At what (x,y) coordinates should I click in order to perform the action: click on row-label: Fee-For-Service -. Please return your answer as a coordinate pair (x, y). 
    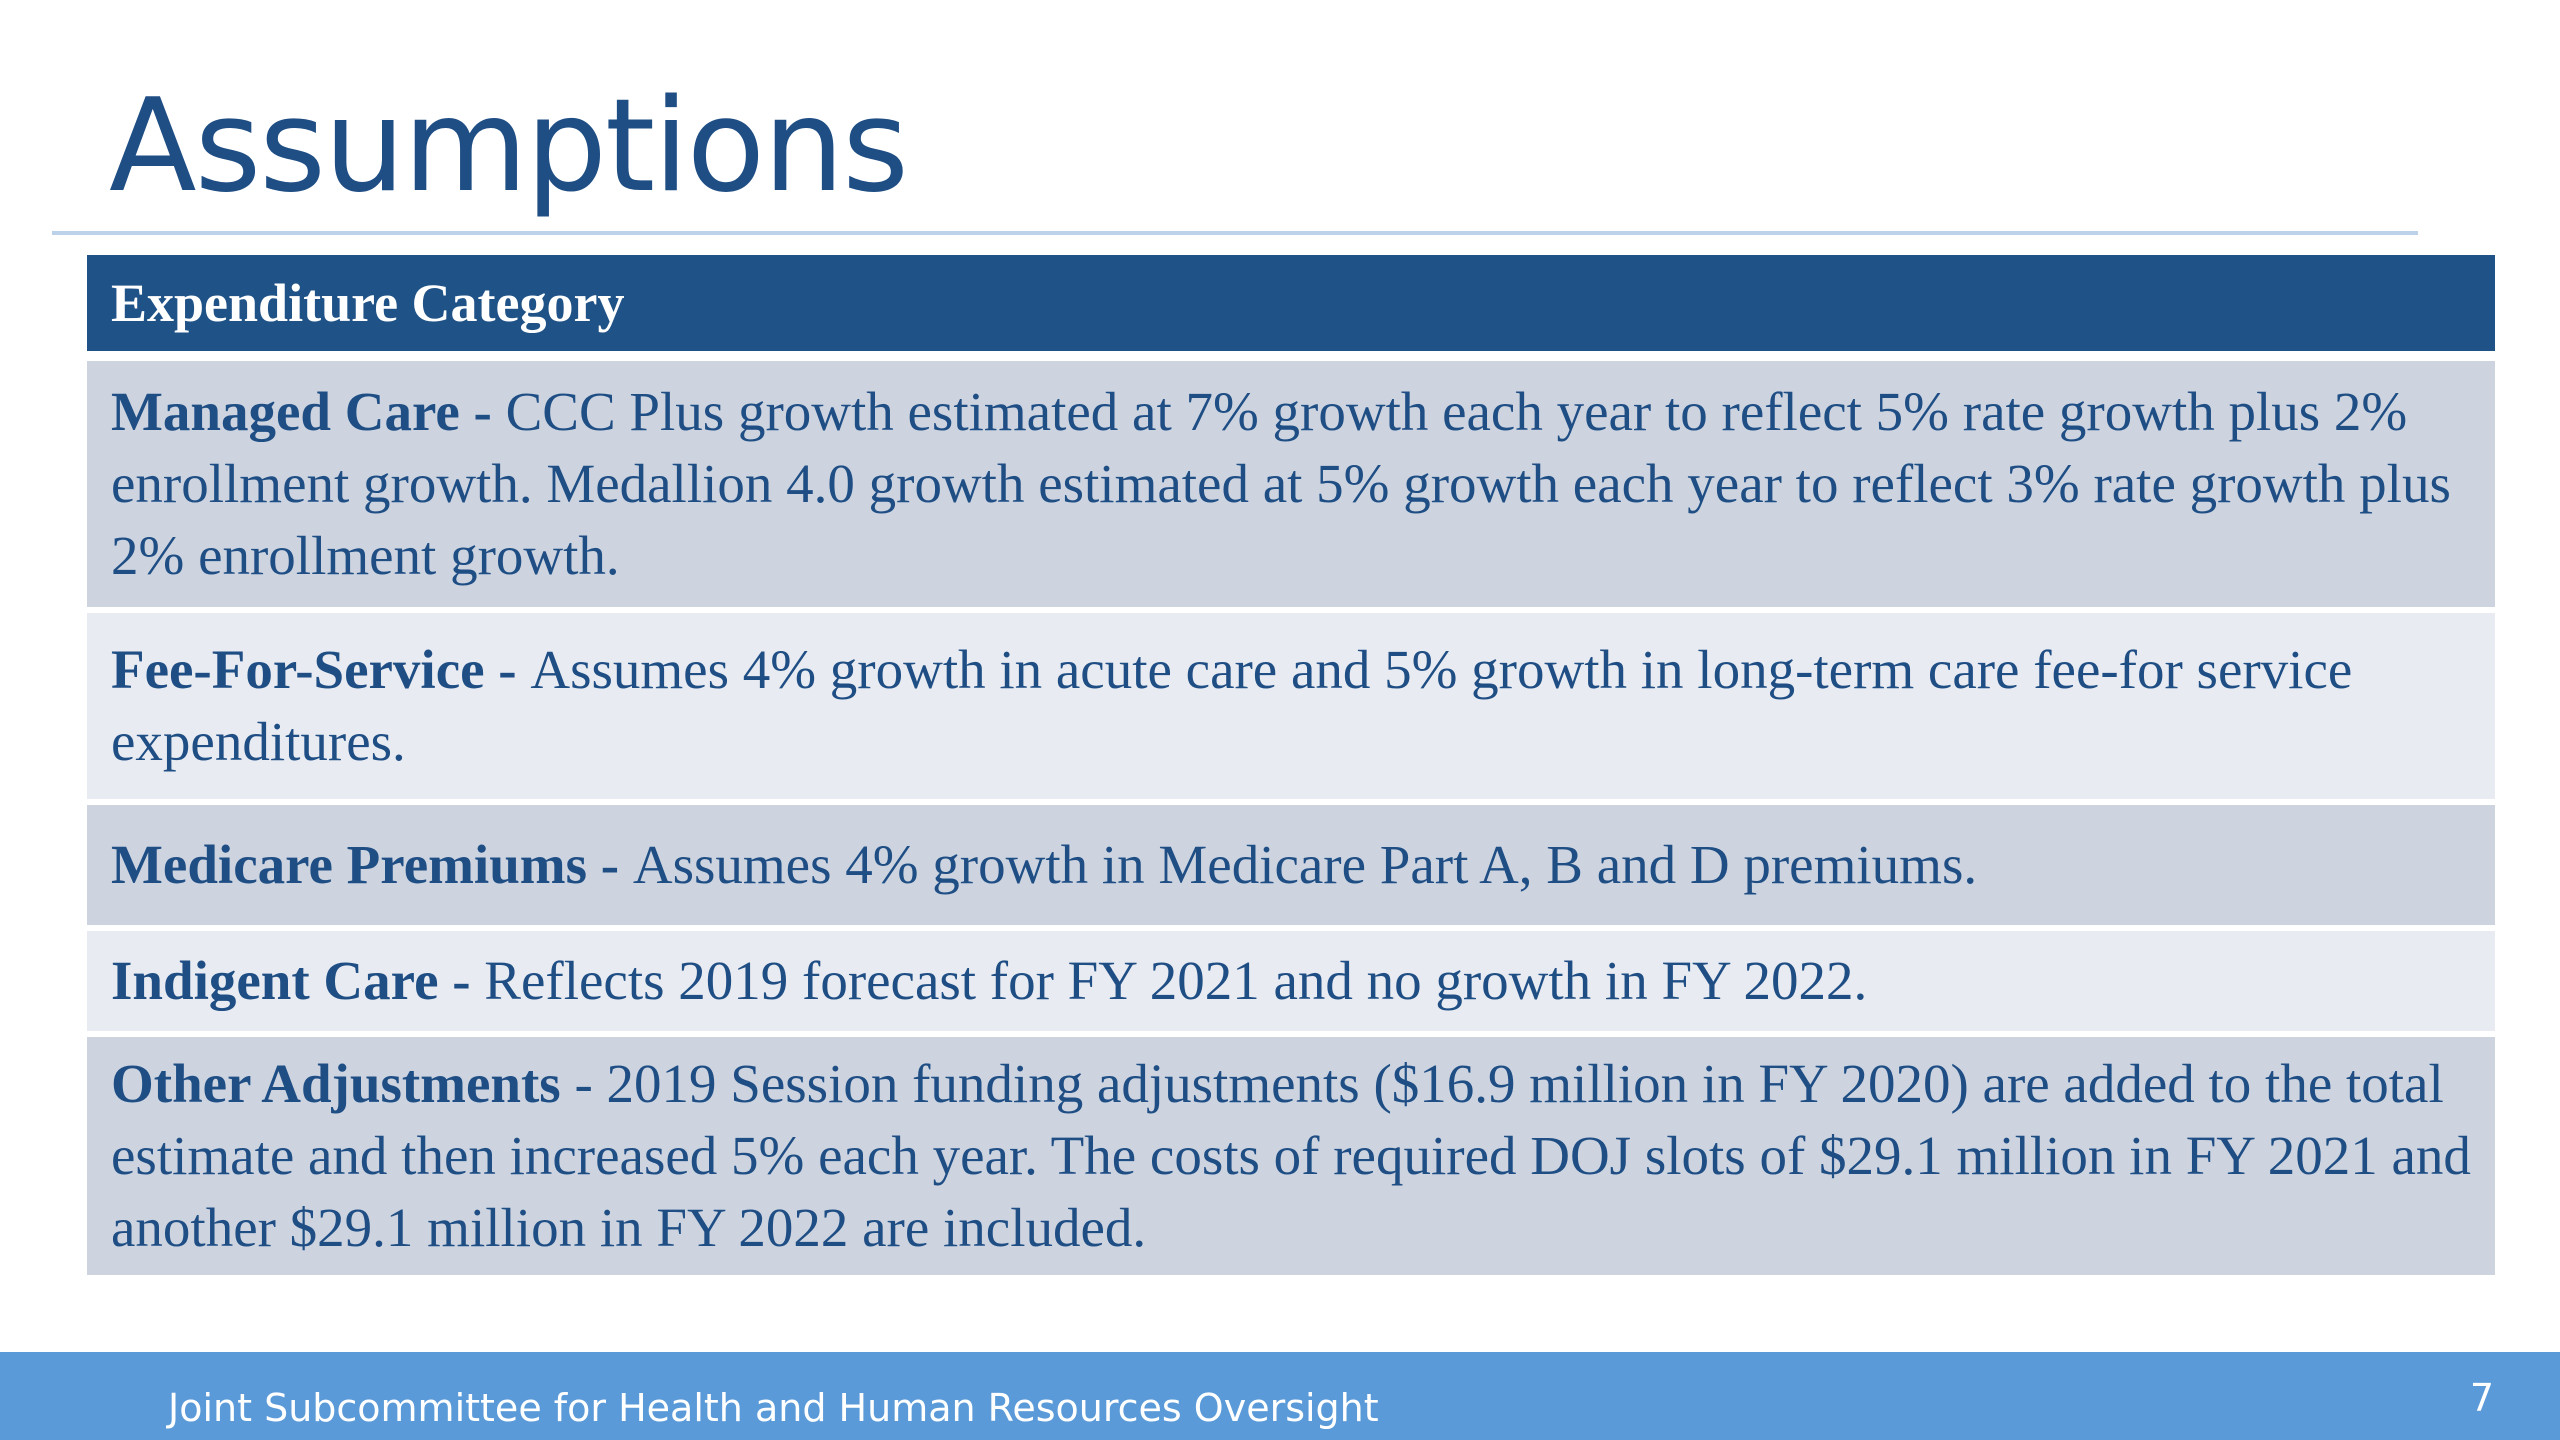
    Looking at the image, I should click on (321, 669).